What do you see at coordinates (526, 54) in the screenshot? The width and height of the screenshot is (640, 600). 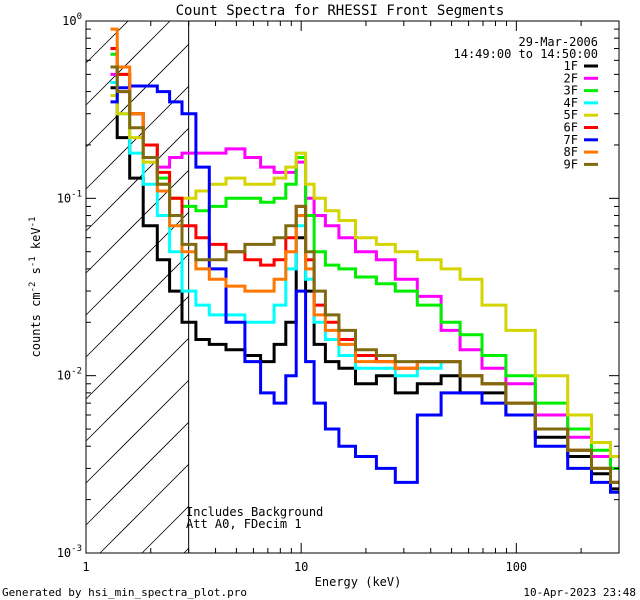 I see `time-range-label: 14:49:00 to 14:50:00` at bounding box center [526, 54].